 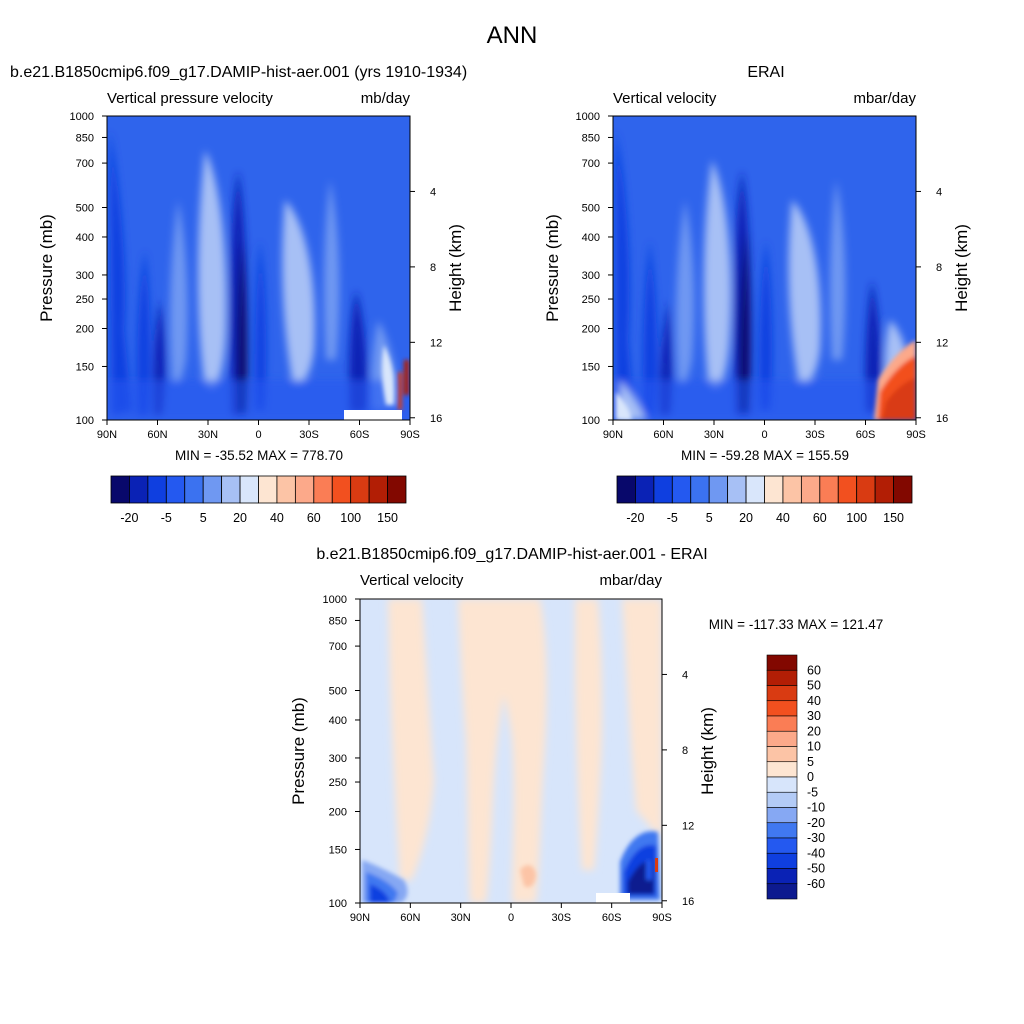 What do you see at coordinates (764, 268) in the screenshot?
I see `panel-2-field` at bounding box center [764, 268].